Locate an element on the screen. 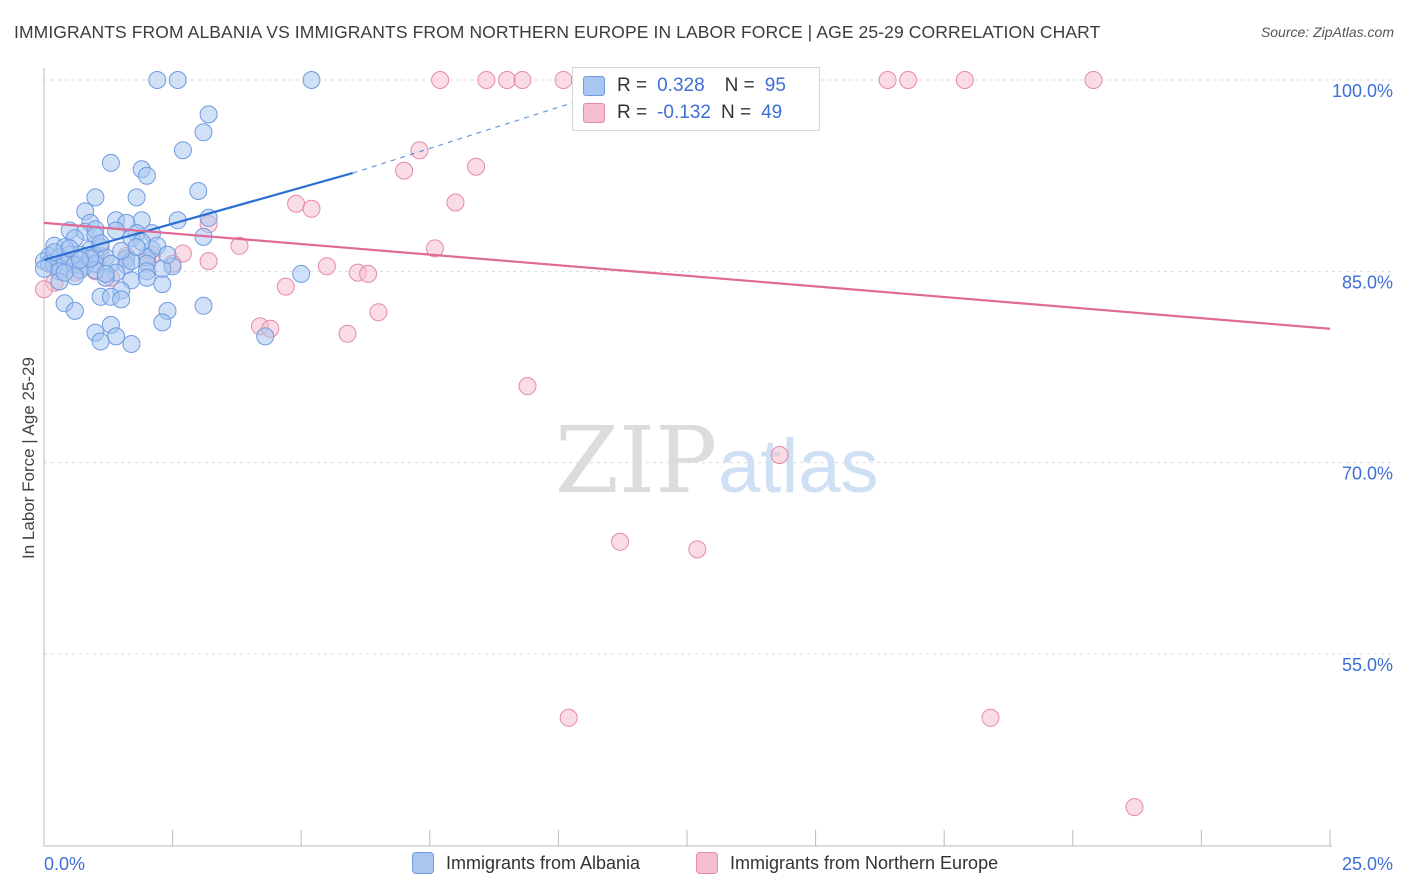  northern-trend-line is located at coordinates (687, 275).